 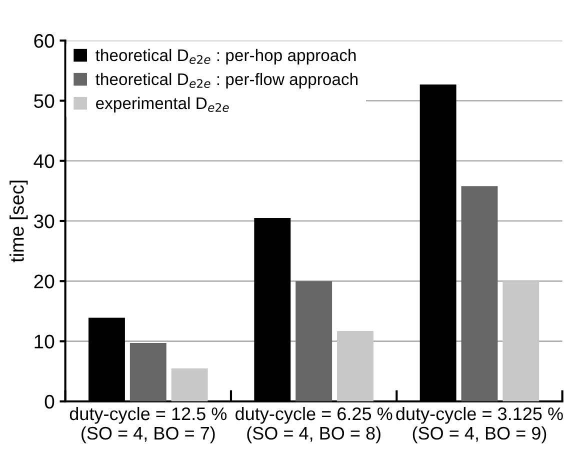 What do you see at coordinates (479, 425) in the screenshot?
I see `x-tick-label: duty-cycle = 3.125 % (SO = 4, BO = 9)` at bounding box center [479, 425].